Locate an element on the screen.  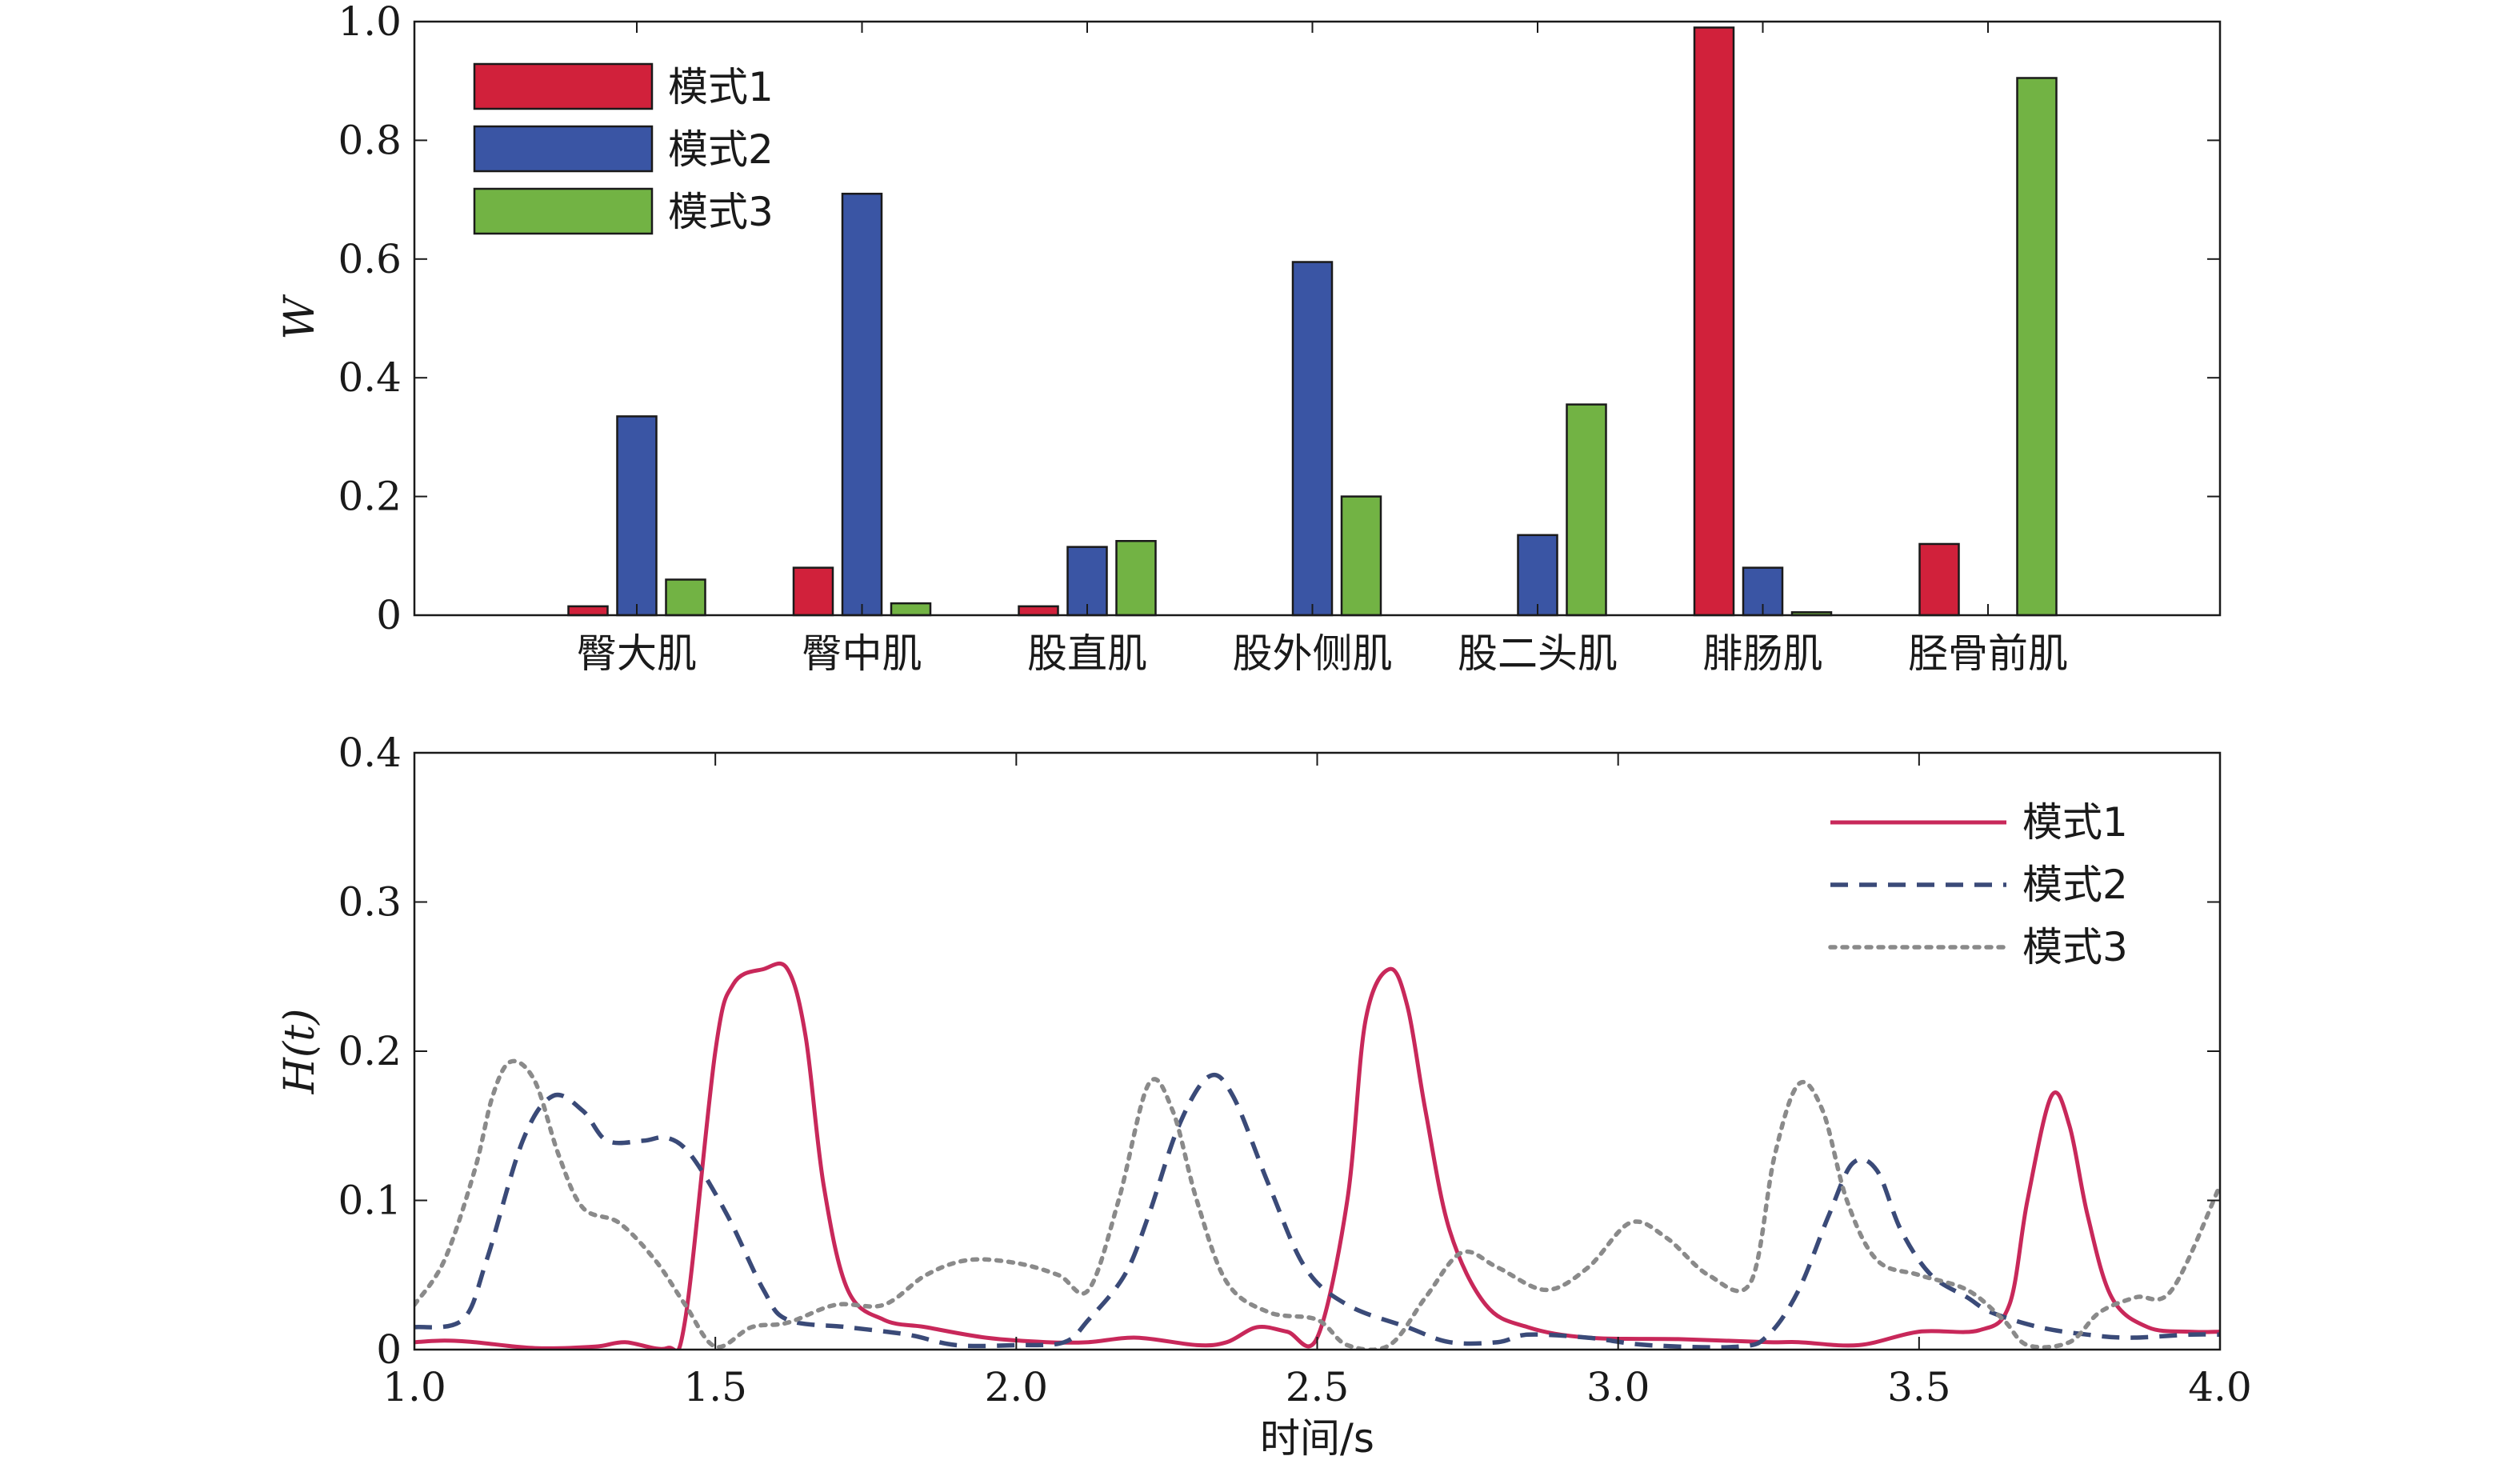
x-tick-label: 臀大肌 is located at coordinates (637, 653).